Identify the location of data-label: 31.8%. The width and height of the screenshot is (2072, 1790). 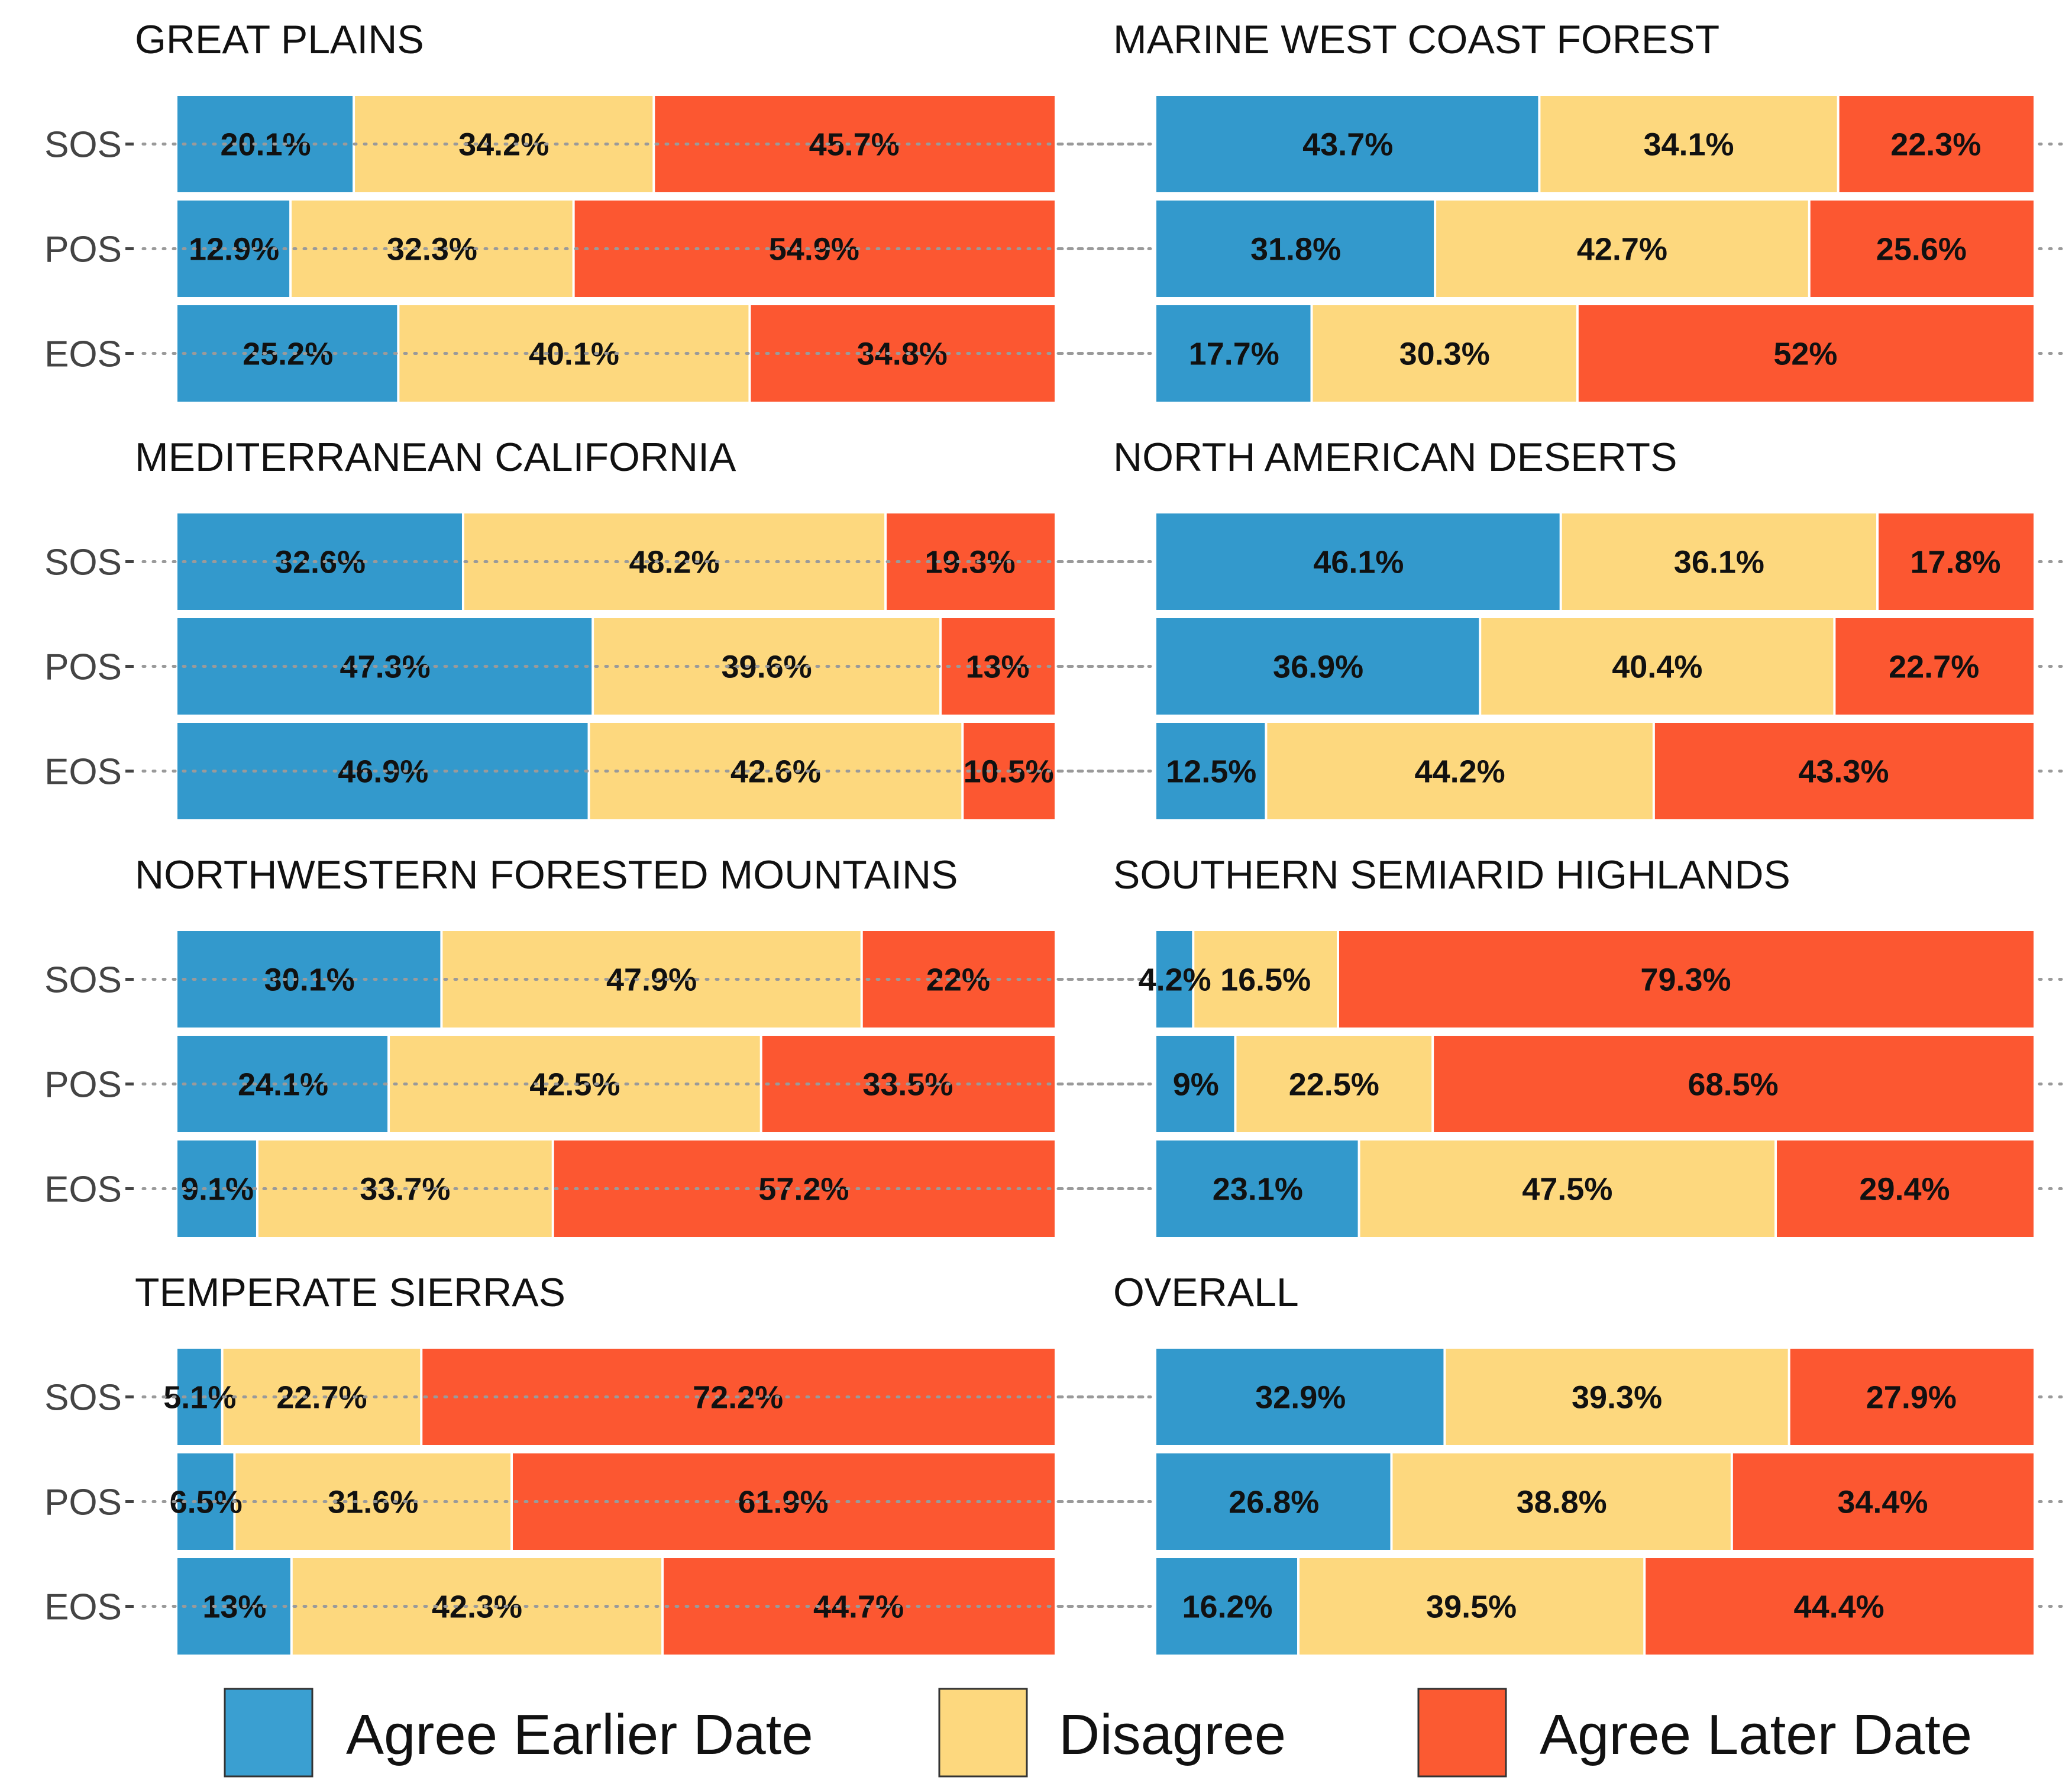
(1295, 249).